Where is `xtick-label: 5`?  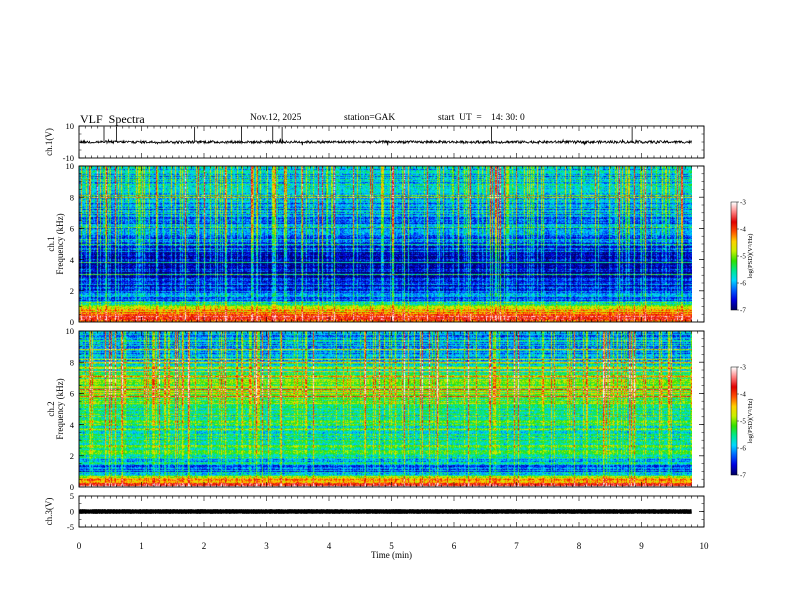 xtick-label: 5 is located at coordinates (391, 546).